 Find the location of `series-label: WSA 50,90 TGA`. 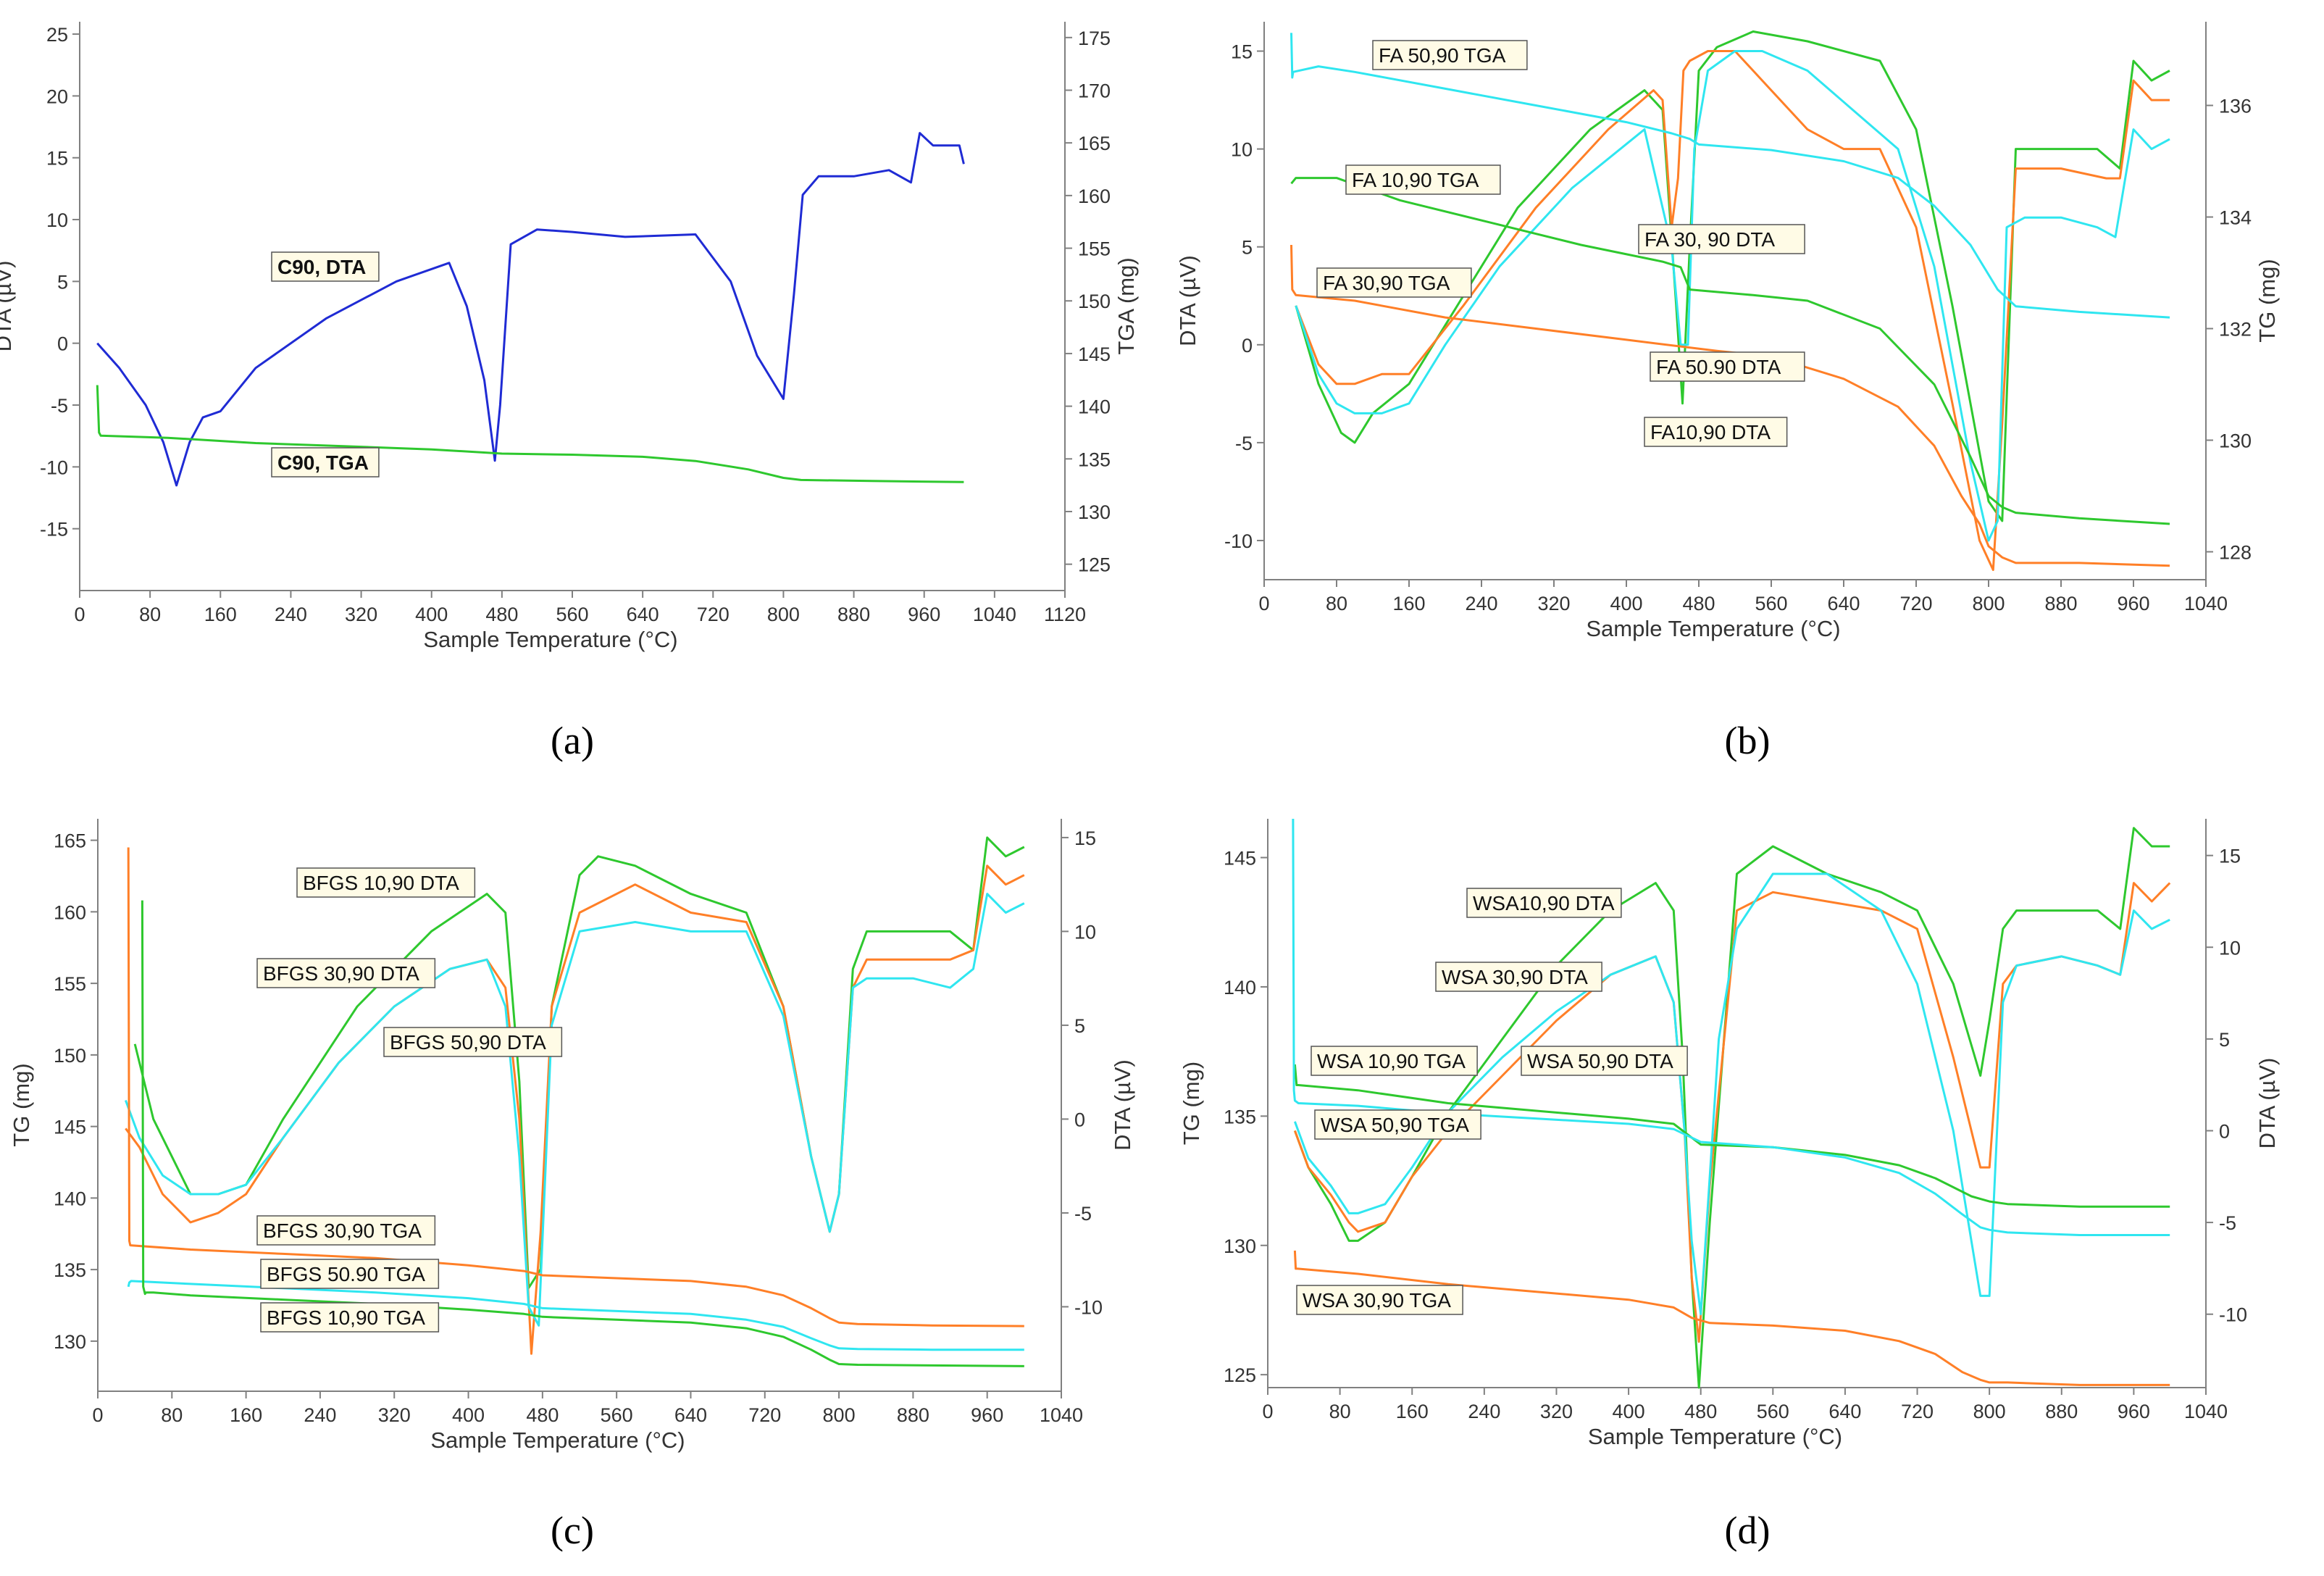

series-label: WSA 50,90 TGA is located at coordinates (1398, 1124).